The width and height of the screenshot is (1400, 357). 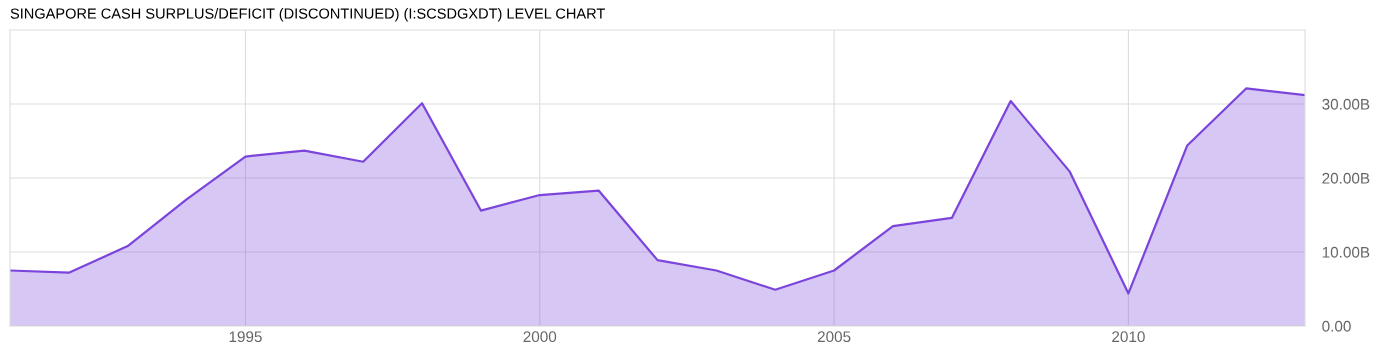 I want to click on x-tick-label: 1995, so click(x=245, y=337).